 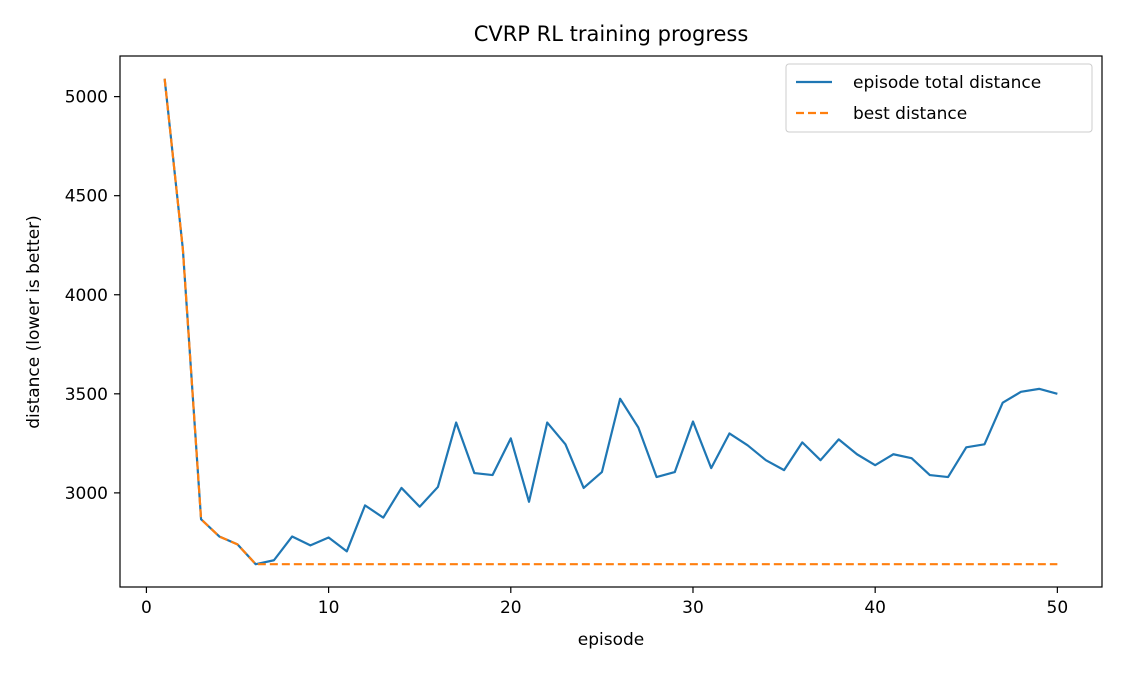 I want to click on y-tick-label: 4500, so click(x=86, y=197).